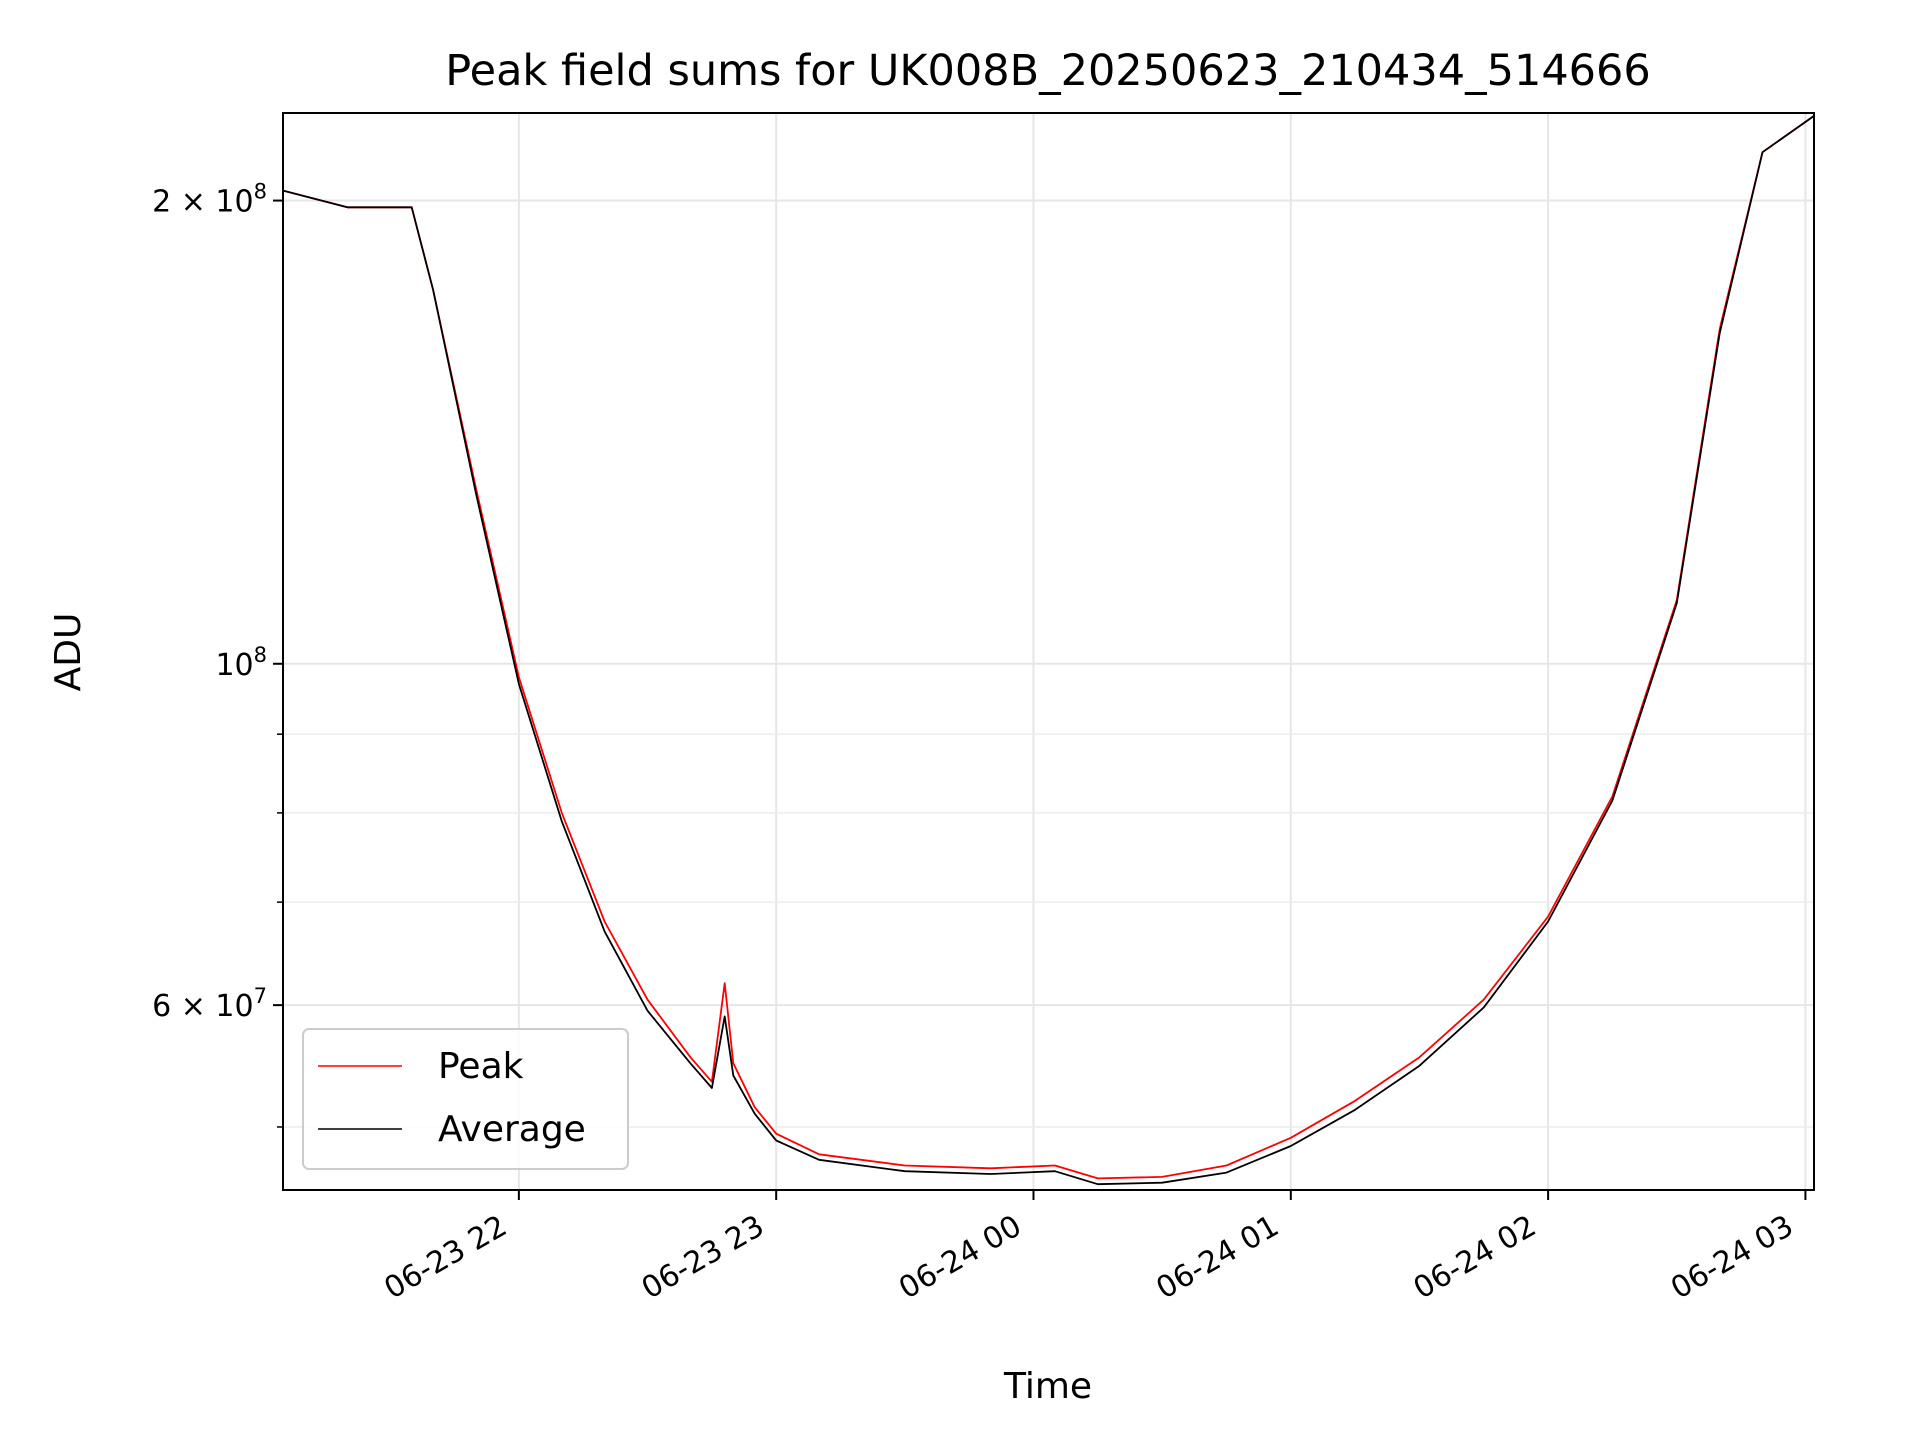 Image resolution: width=1920 pixels, height=1440 pixels. What do you see at coordinates (512, 1129) in the screenshot?
I see `legend-label-average: Average` at bounding box center [512, 1129].